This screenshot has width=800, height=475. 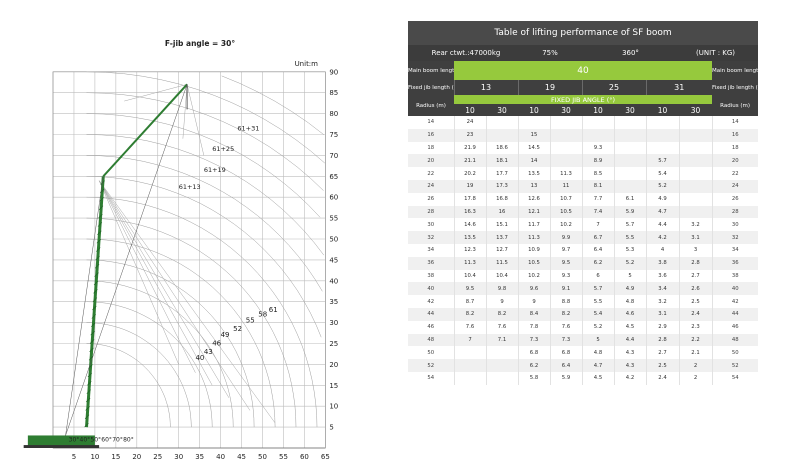 What do you see at coordinates (583, 148) in the screenshot?
I see `table-row: 18 21.9 18.6 14.5 9.3 18` at bounding box center [583, 148].